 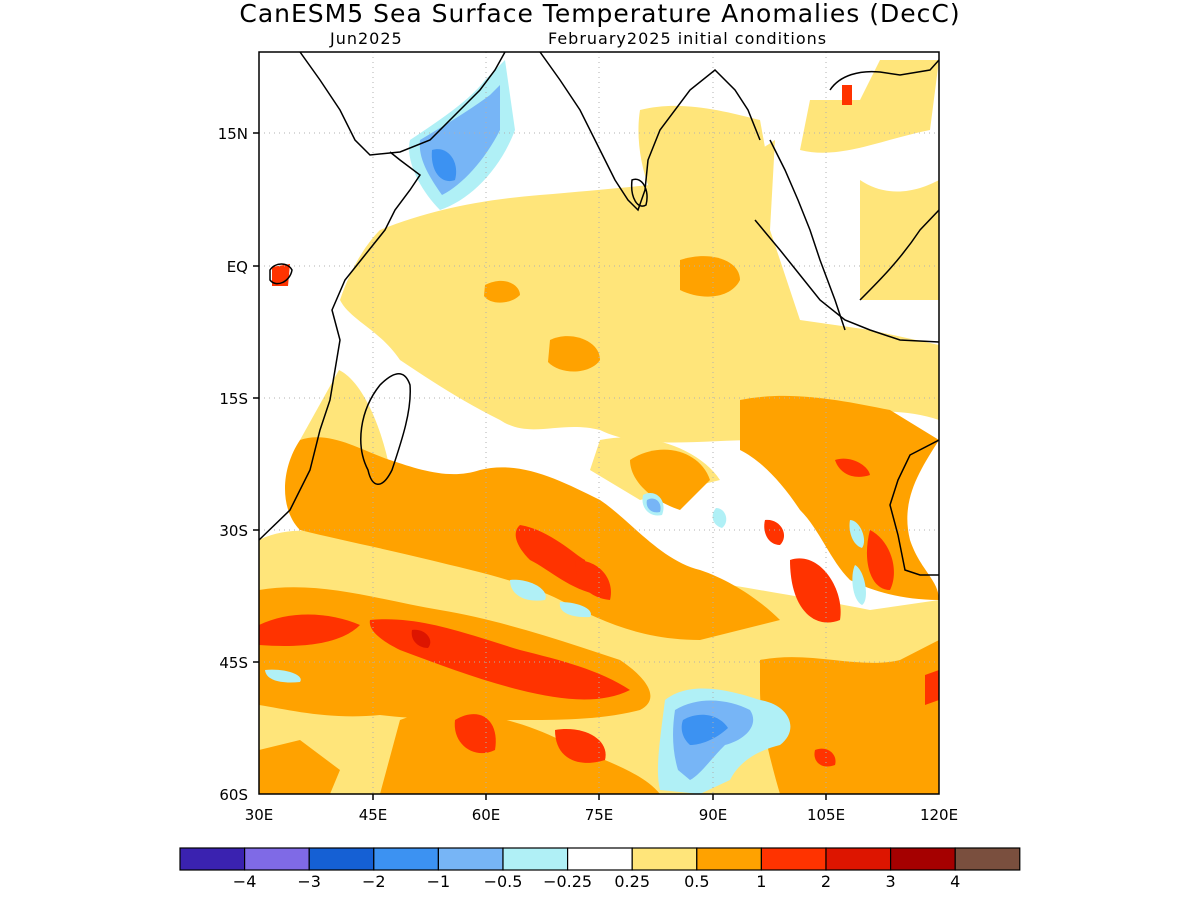 I want to click on colorbar-label: −2, so click(x=374, y=881).